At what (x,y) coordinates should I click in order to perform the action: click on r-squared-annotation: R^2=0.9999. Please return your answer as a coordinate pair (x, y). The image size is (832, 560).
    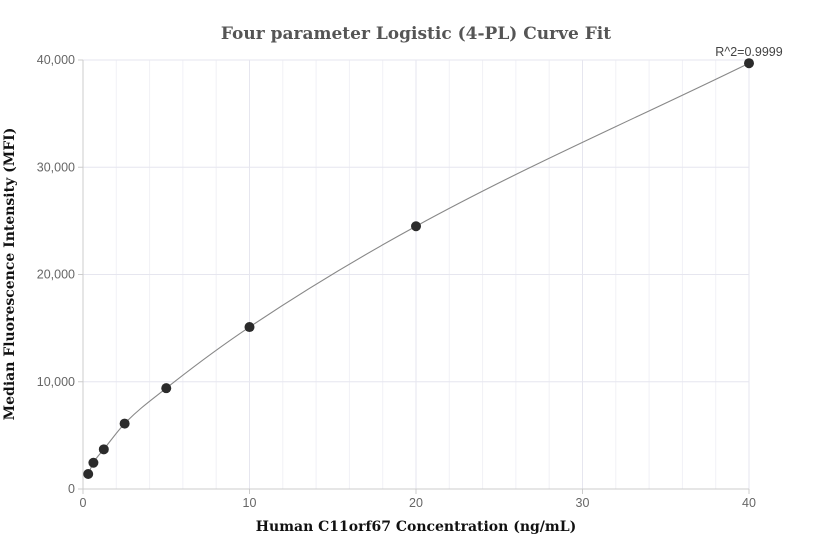
    Looking at the image, I should click on (748, 52).